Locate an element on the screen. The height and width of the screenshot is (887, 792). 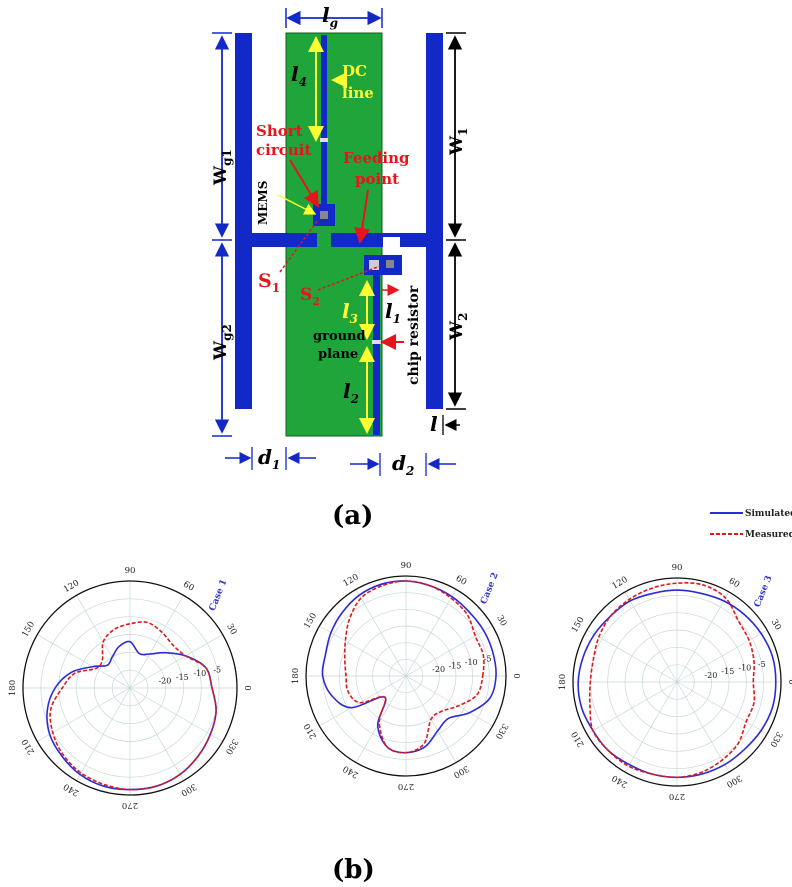
svg-text: W2 is located at coordinates (458, 327).